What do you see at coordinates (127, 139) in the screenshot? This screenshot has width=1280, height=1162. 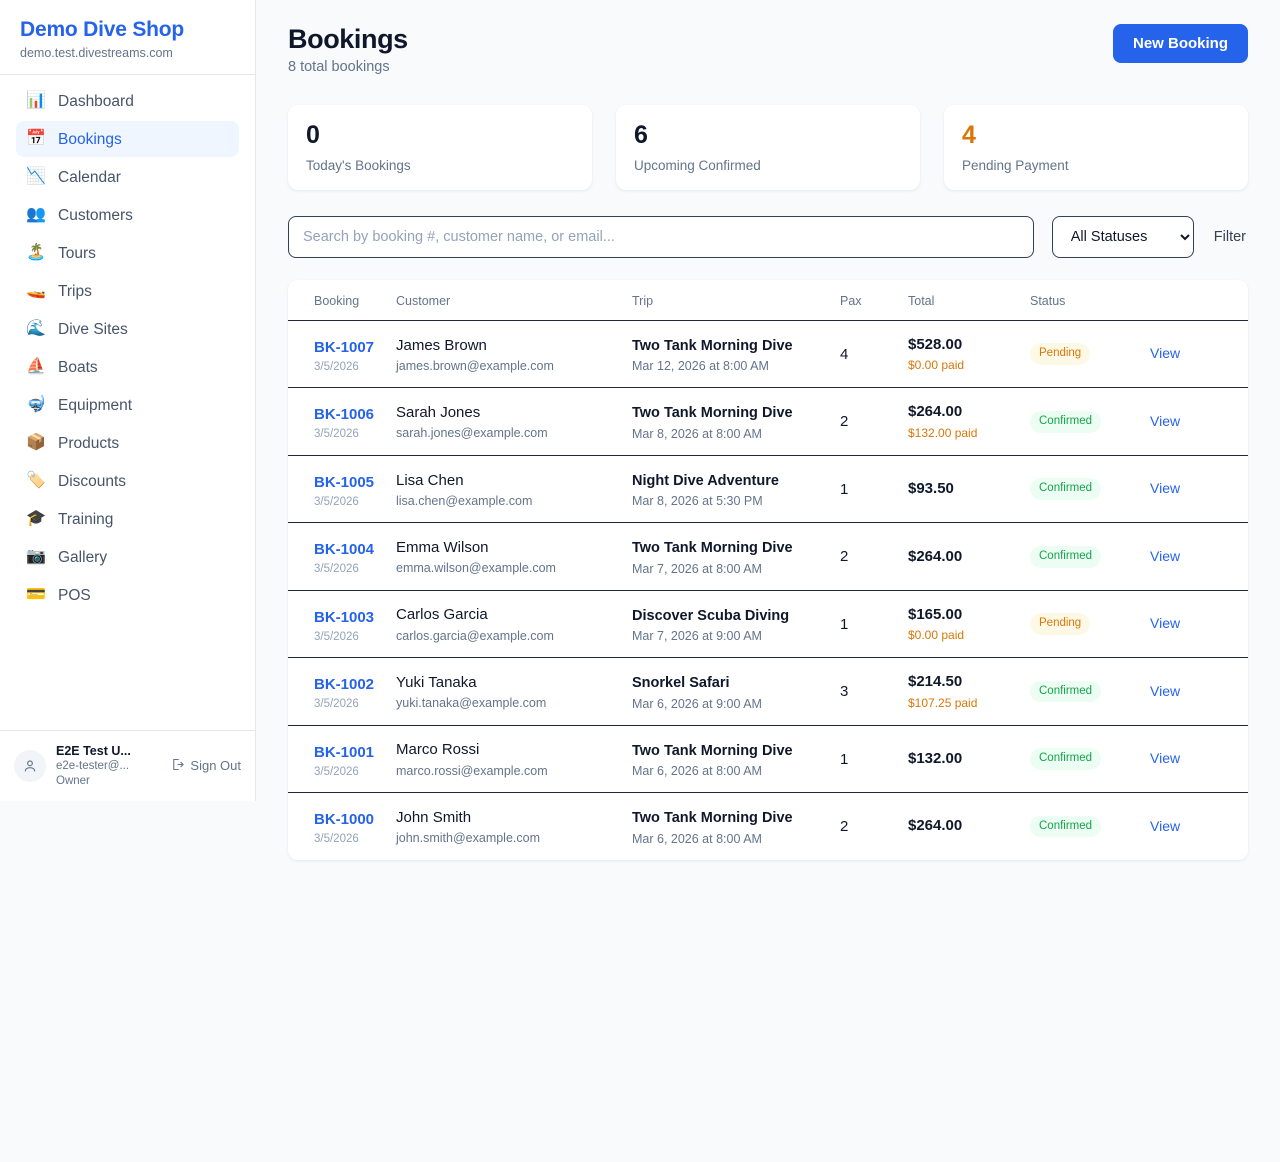 I see `sidebar-item-bookings: 📅 Bookings` at bounding box center [127, 139].